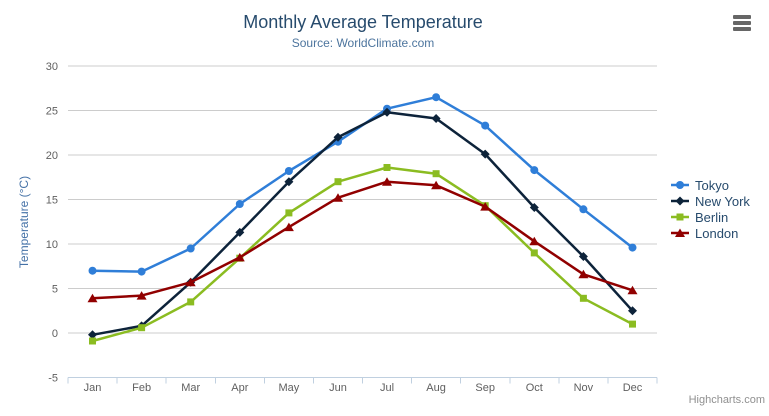 This screenshot has width=769, height=416. Describe the element at coordinates (338, 388) in the screenshot. I see `x-tick-label: Jun` at that location.